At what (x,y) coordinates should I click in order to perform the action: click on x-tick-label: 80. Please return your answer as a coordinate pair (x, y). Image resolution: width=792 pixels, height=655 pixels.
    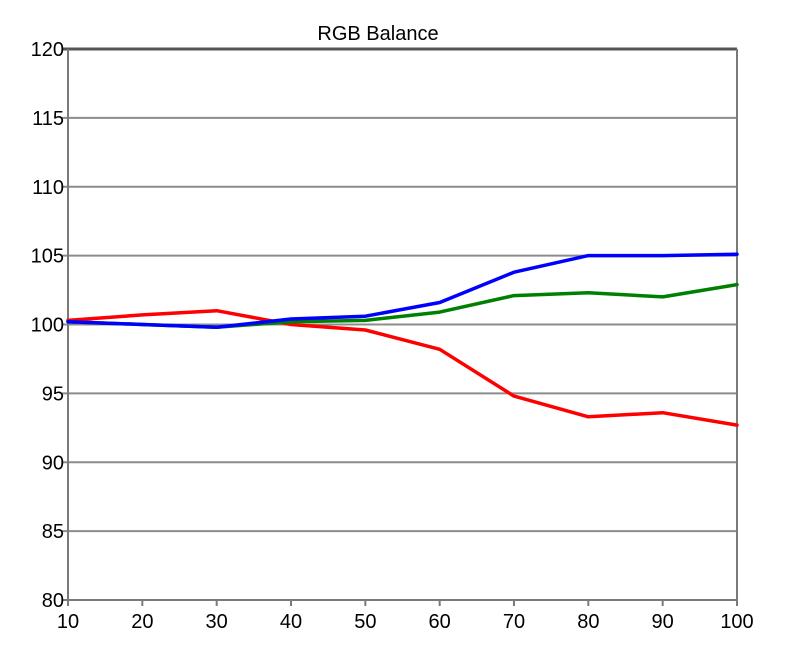
    Looking at the image, I should click on (588, 622).